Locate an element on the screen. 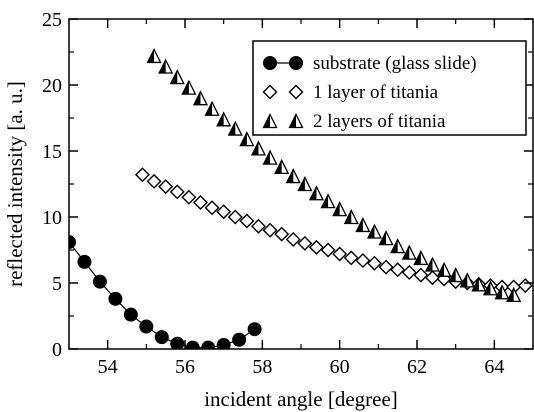  y-tick-label: 0 is located at coordinates (57, 350).